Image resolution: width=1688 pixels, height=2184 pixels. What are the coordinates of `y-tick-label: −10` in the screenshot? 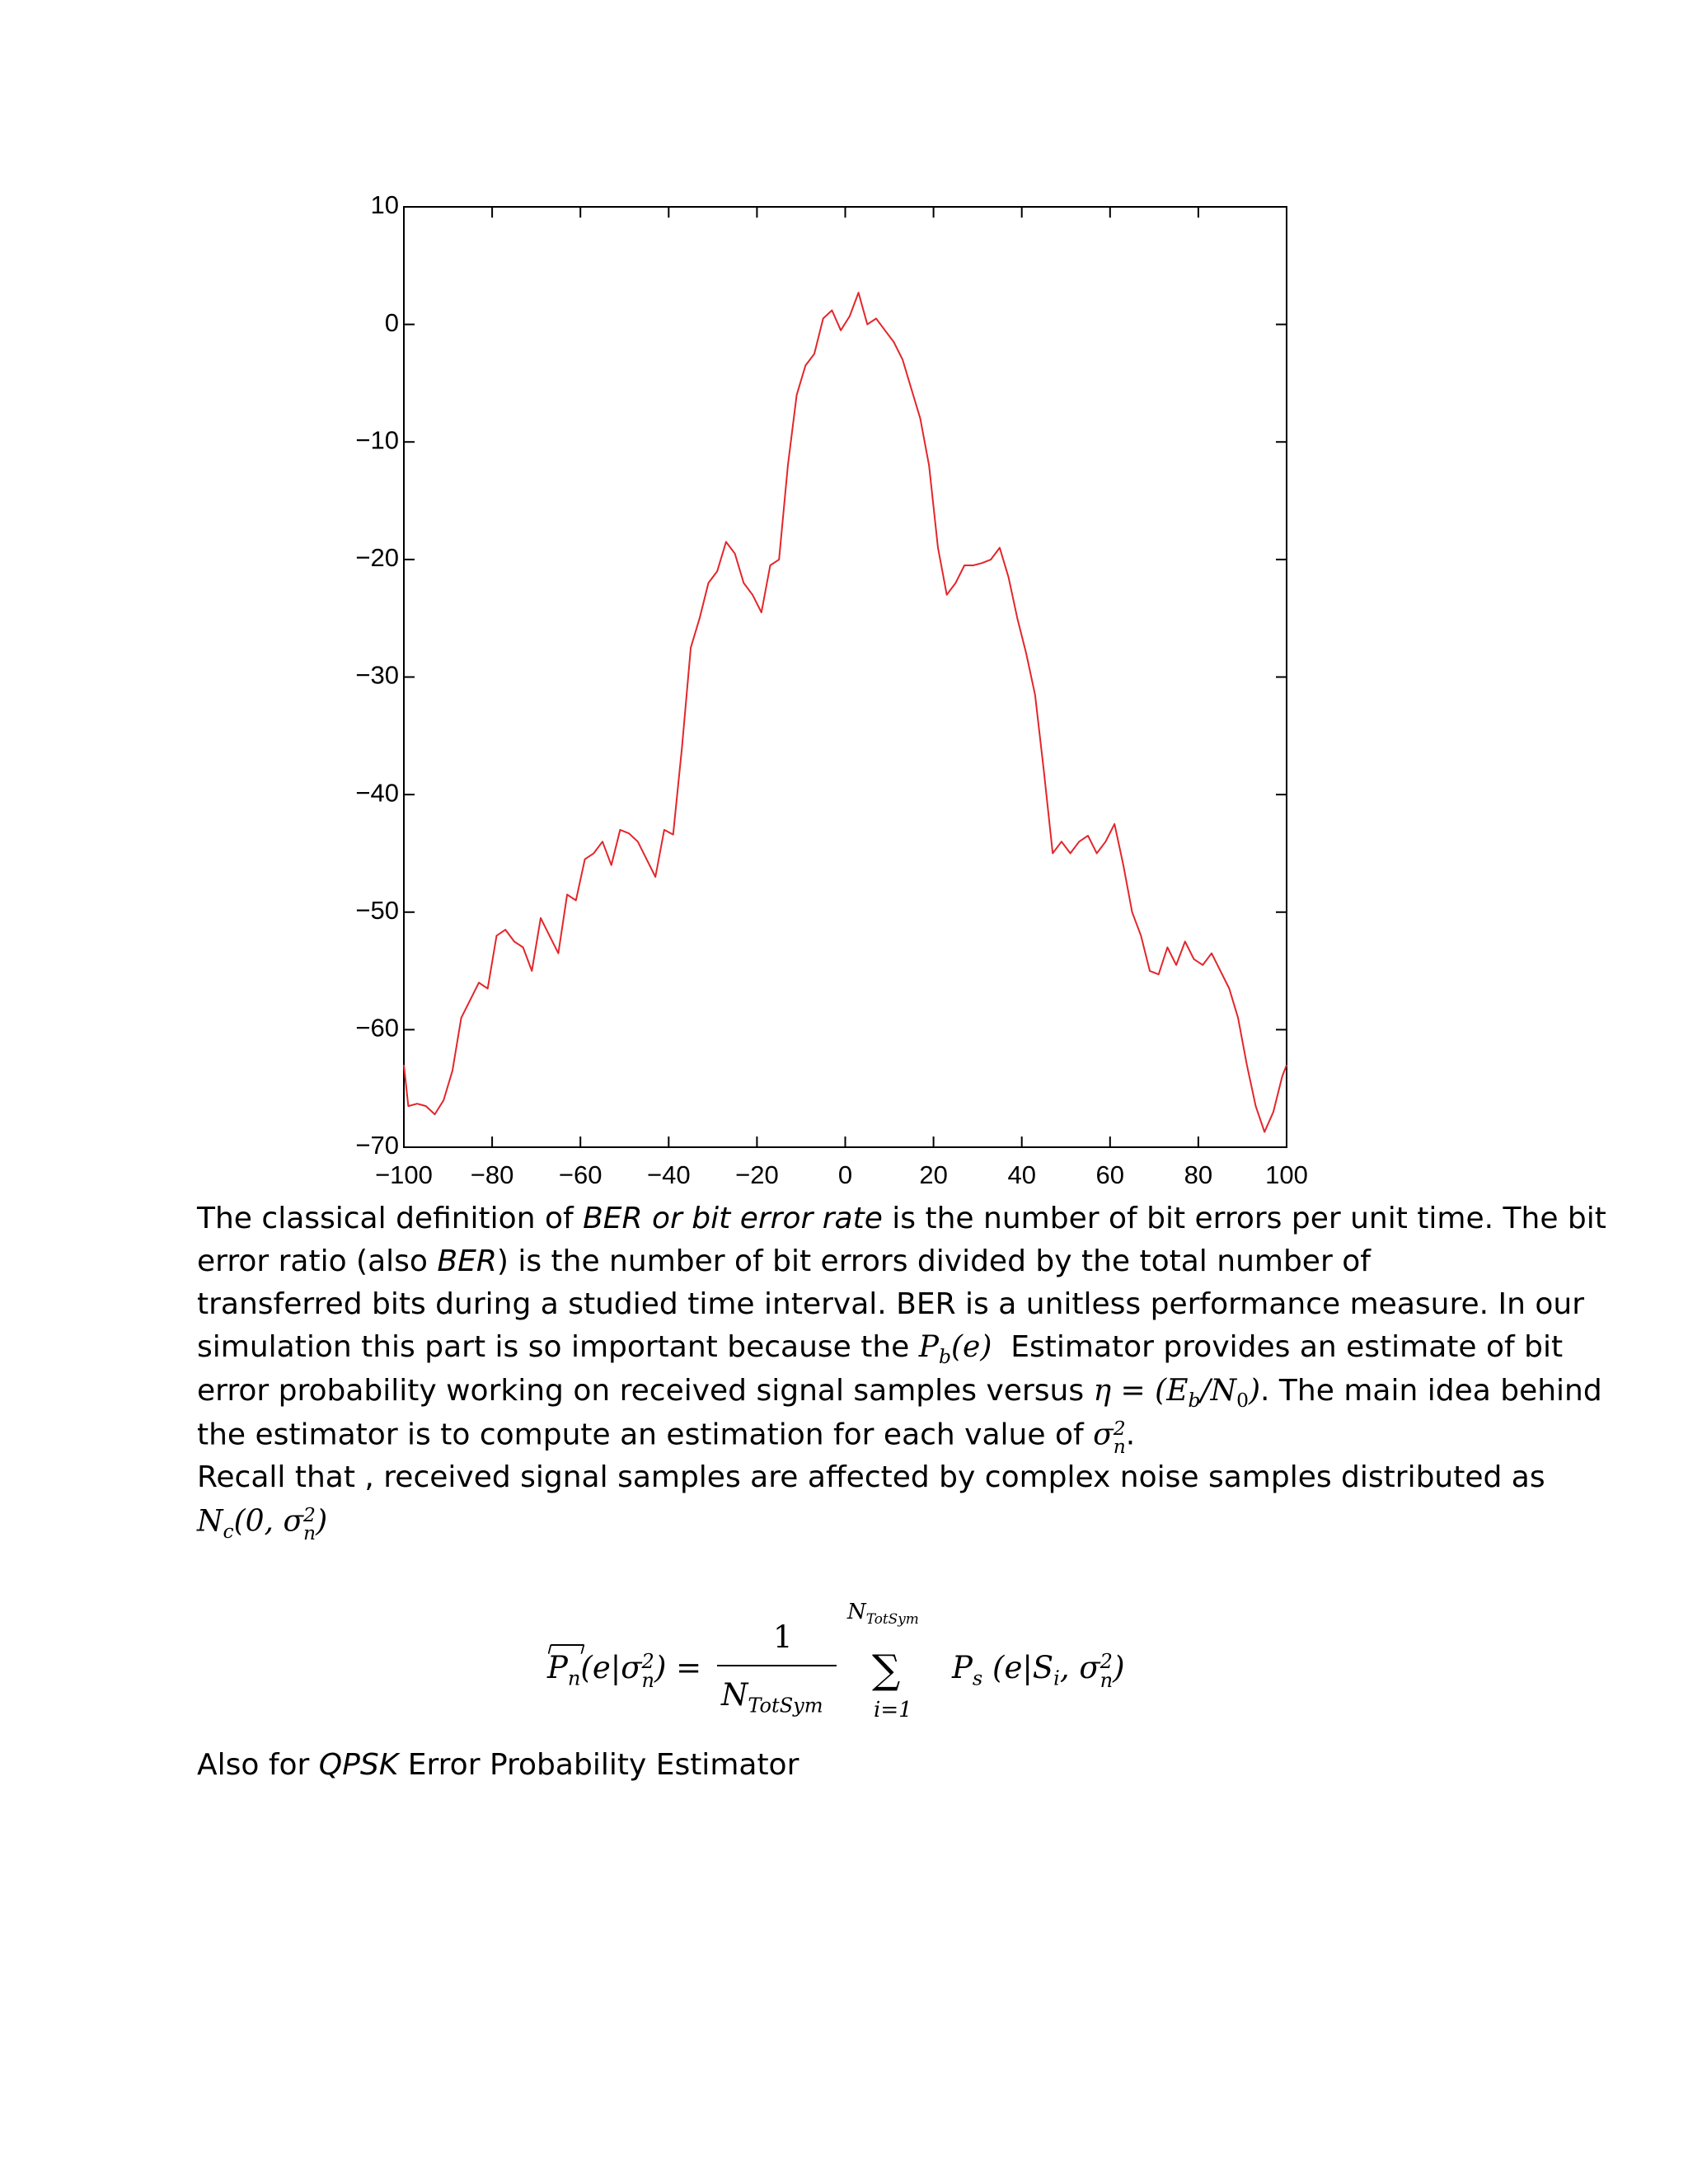 It's located at (377, 439).